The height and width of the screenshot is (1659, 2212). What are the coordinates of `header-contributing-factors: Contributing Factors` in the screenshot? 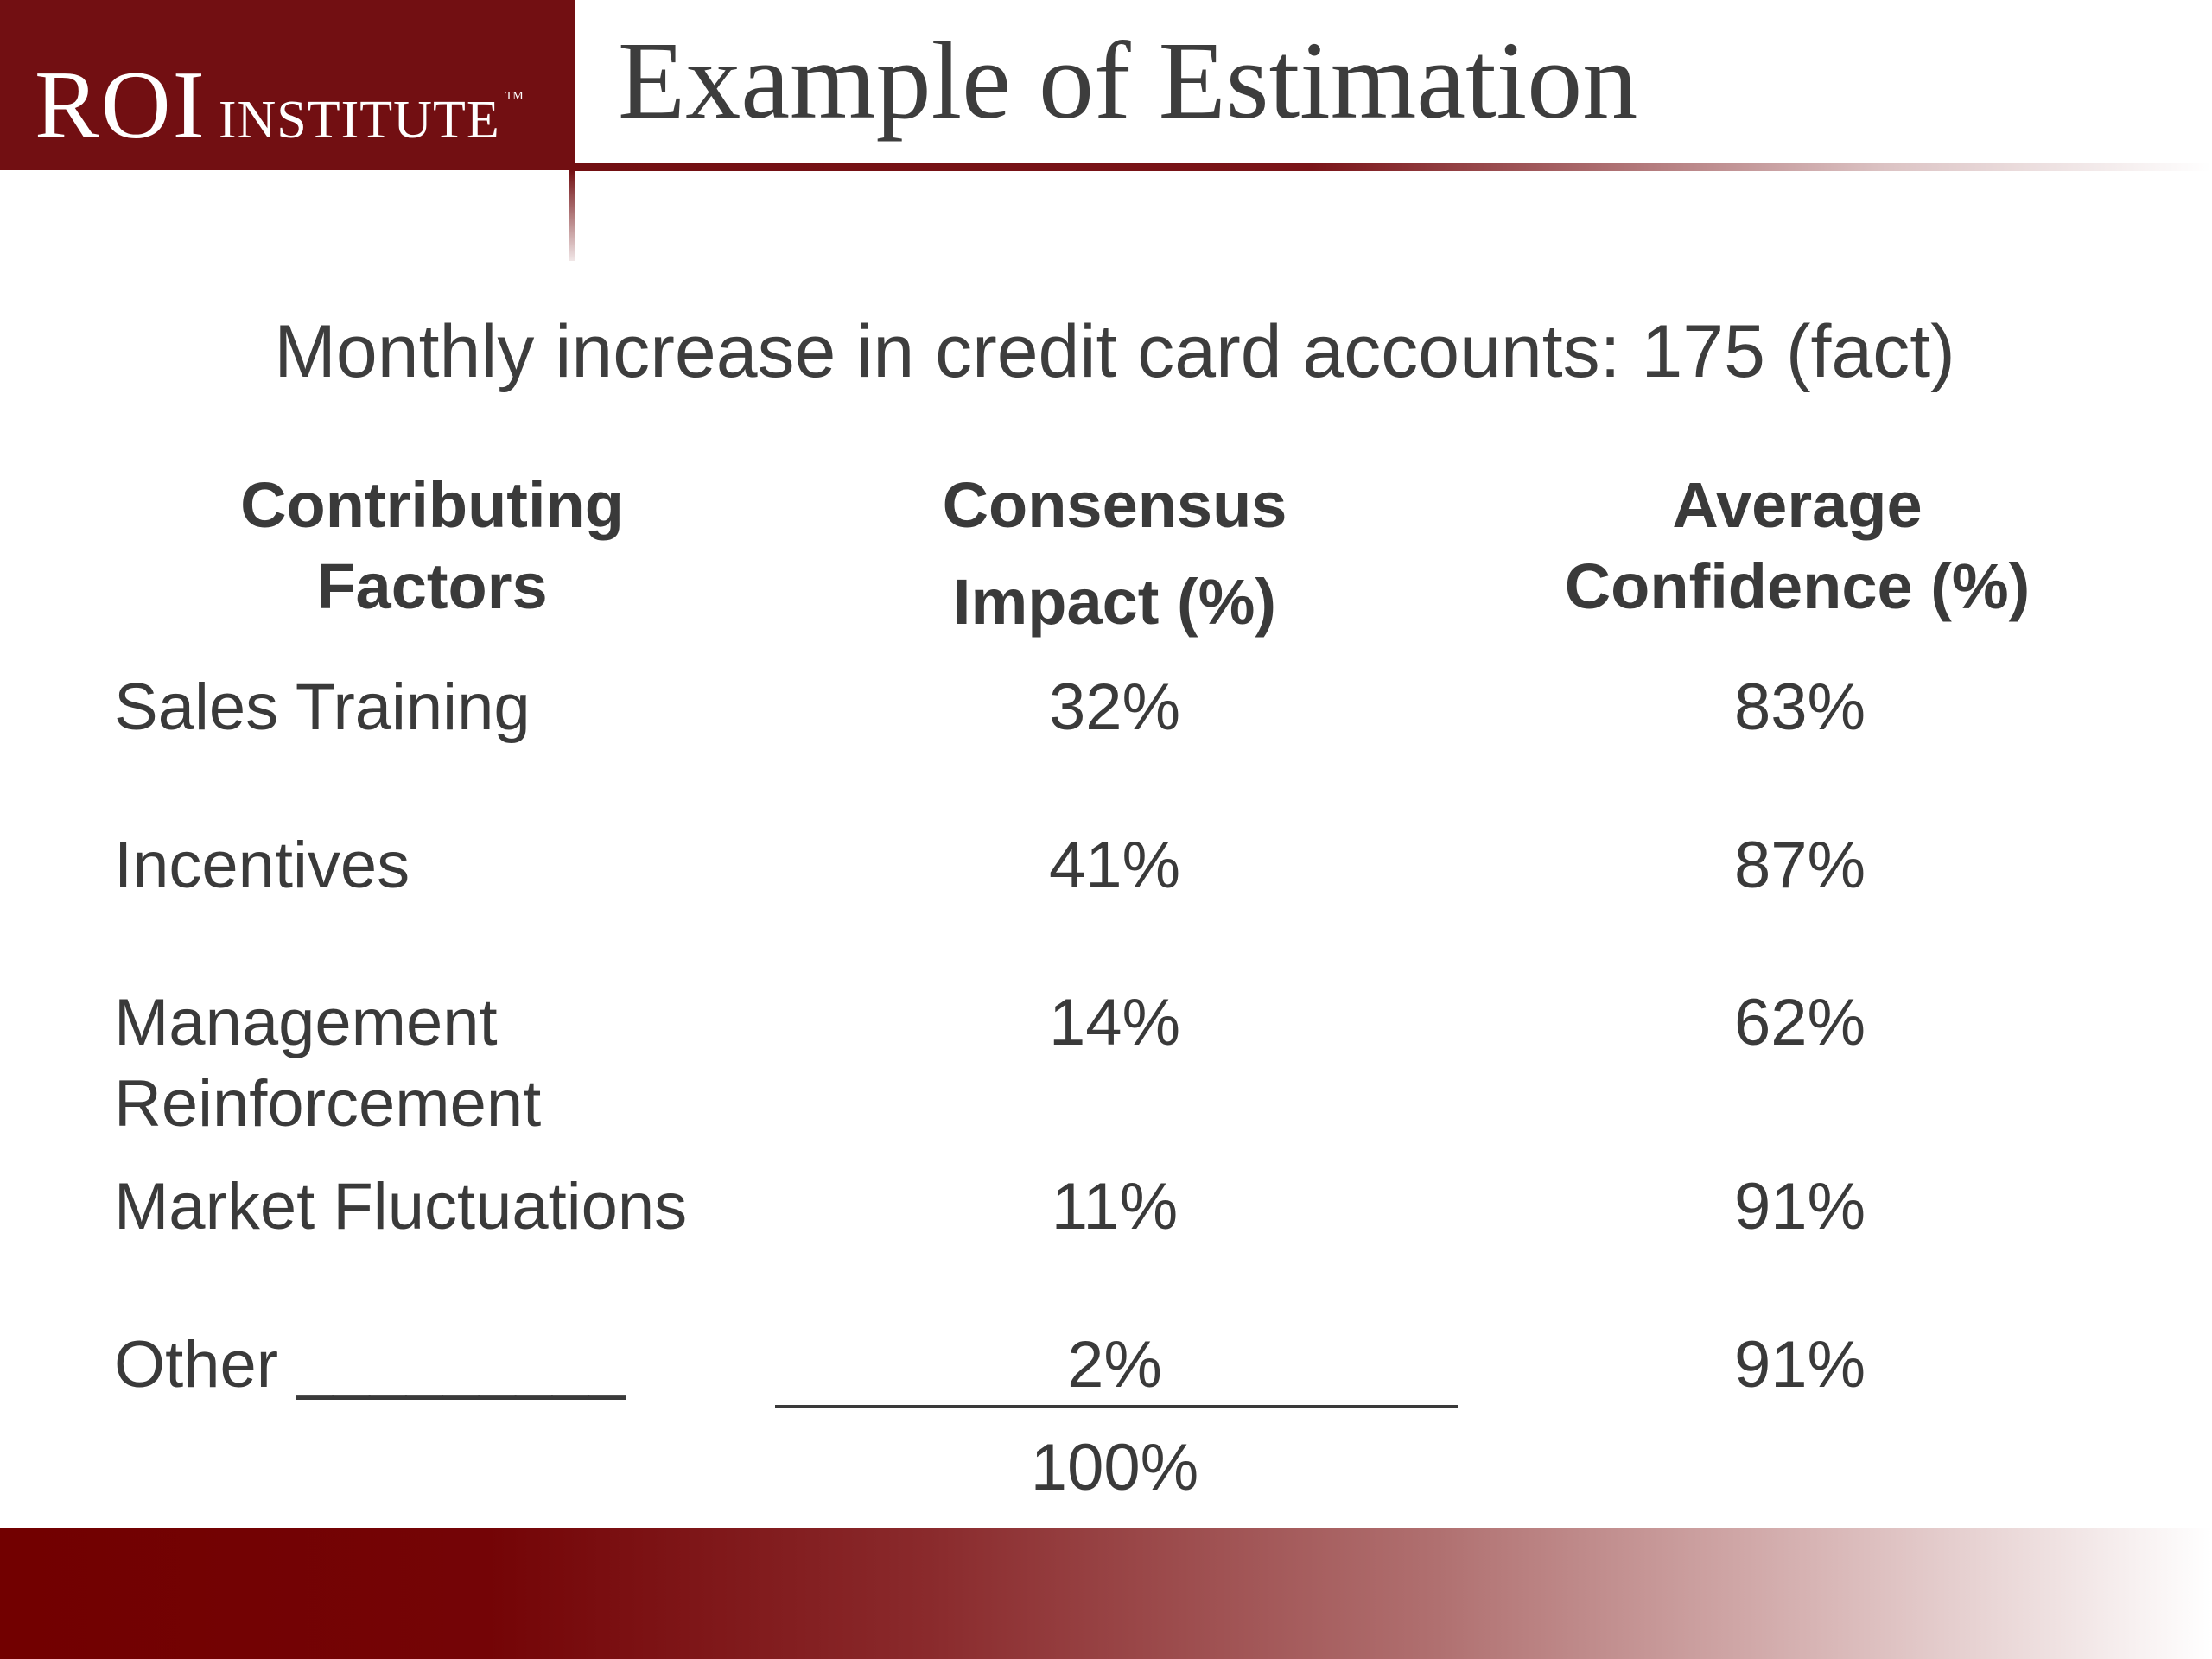 It's located at (432, 546).